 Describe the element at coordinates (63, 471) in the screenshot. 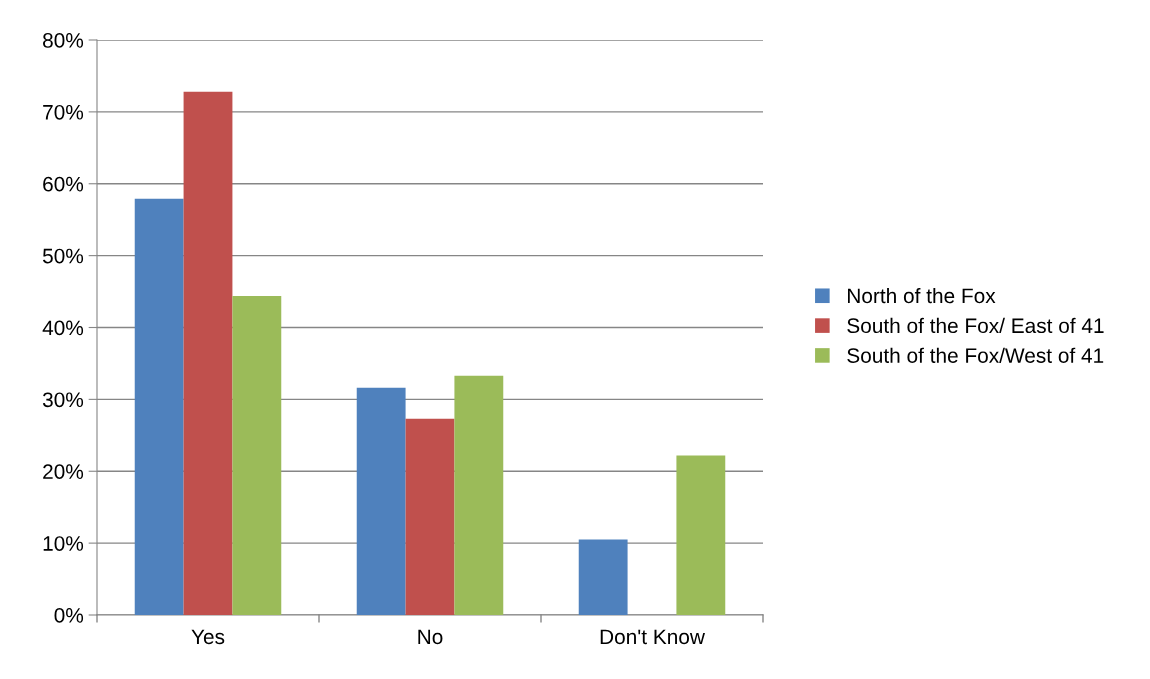

I see `y-tick-label: 20%` at that location.